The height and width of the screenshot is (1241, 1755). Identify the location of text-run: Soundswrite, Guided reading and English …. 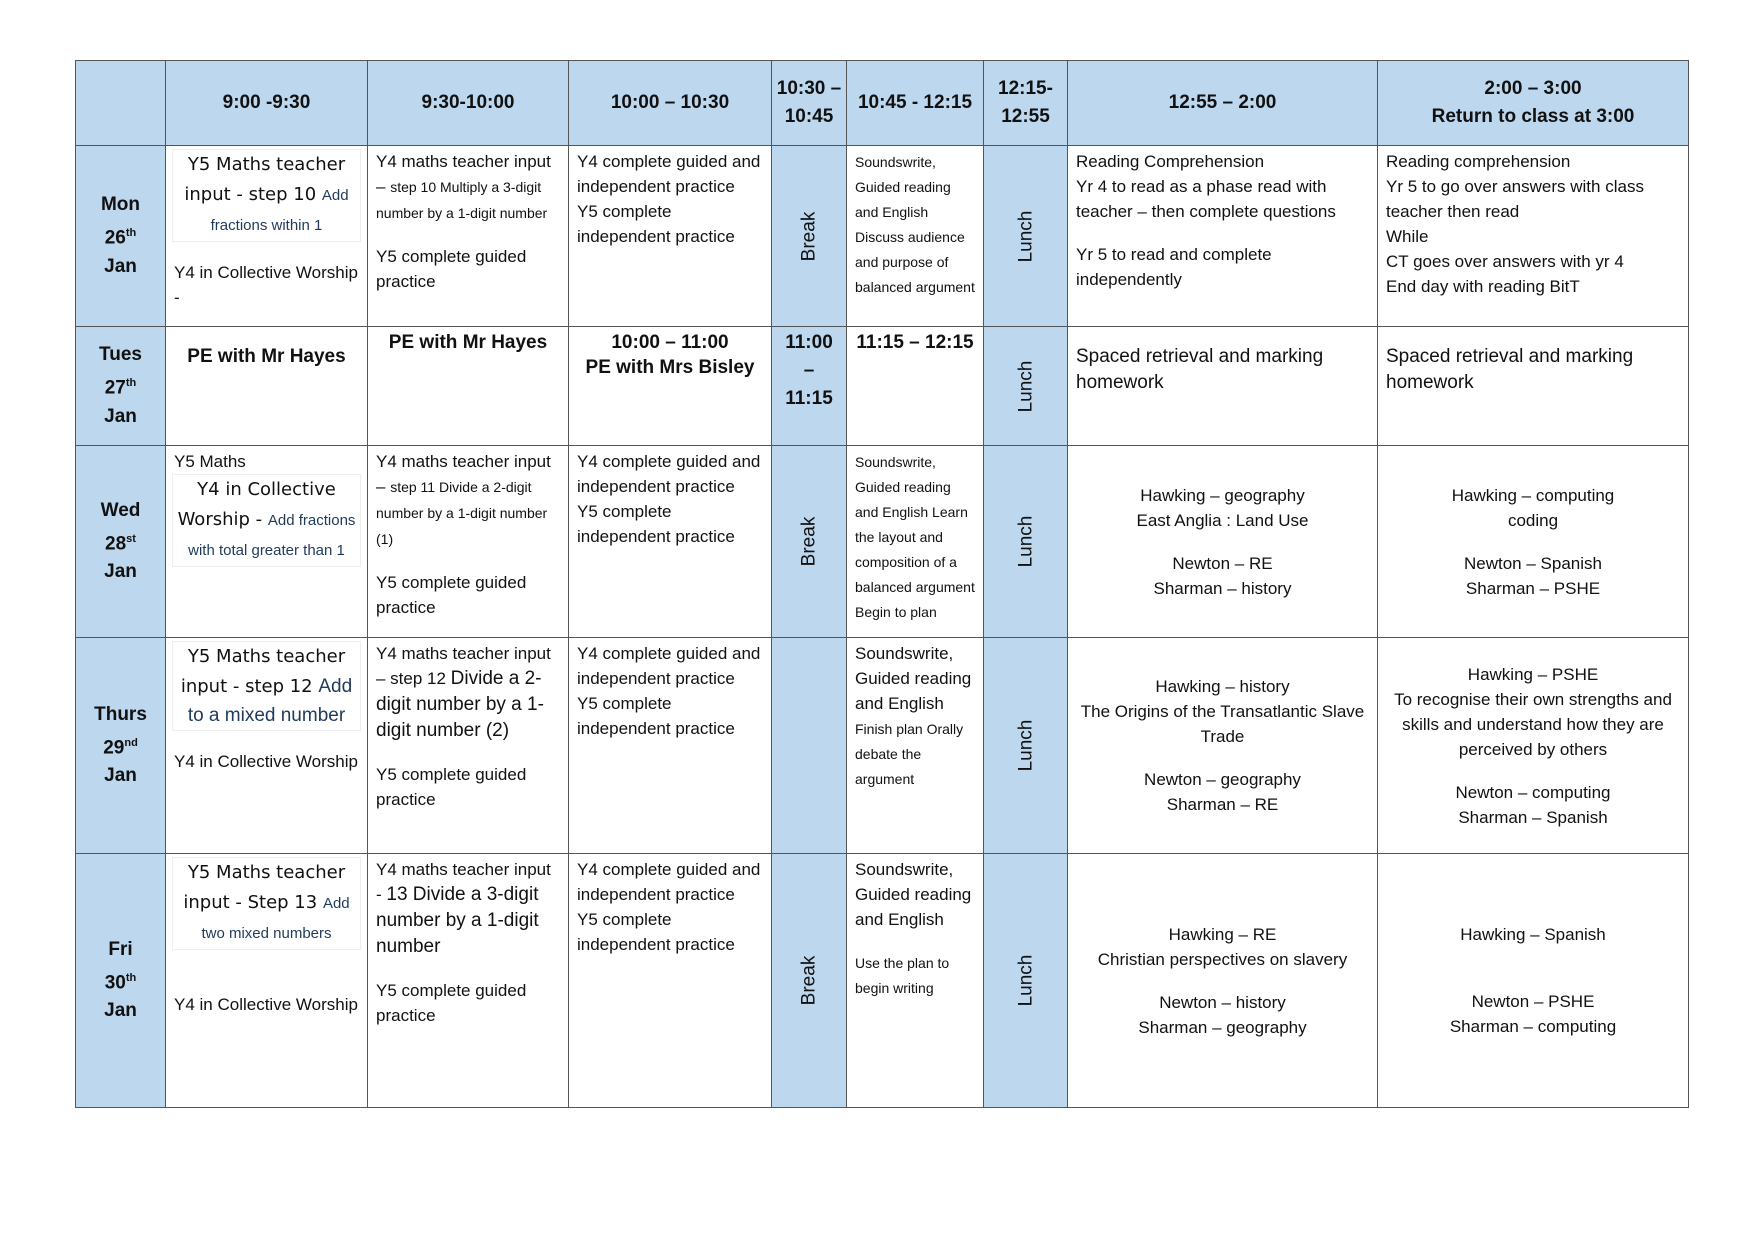
(915, 224).